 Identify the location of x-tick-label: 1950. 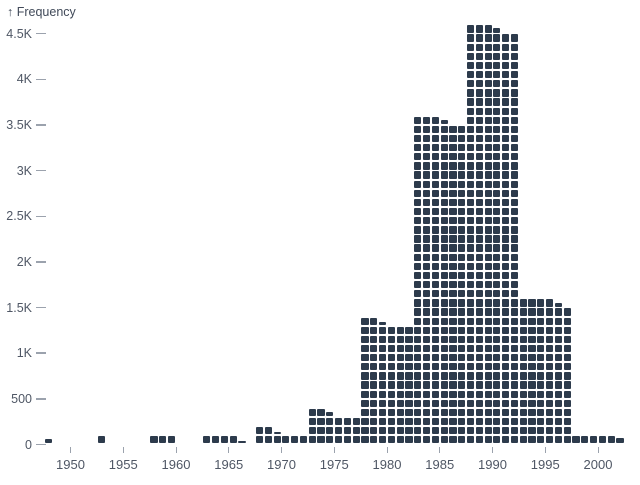
(70, 464).